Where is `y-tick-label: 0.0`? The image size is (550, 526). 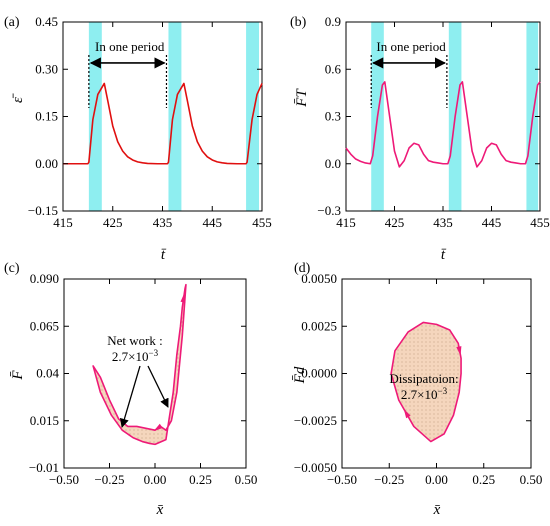
y-tick-label: 0.0 is located at coordinates (333, 163).